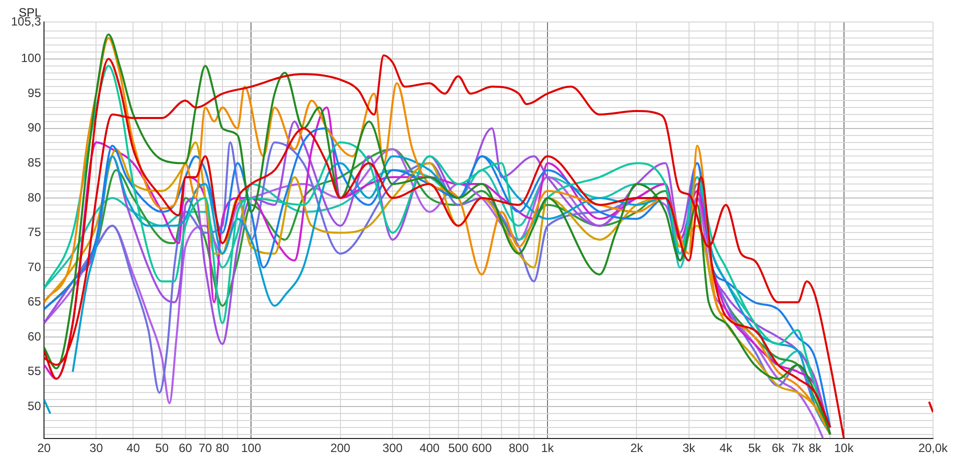 This screenshot has width=963, height=467. I want to click on x-tick-label: 2k, so click(637, 448).